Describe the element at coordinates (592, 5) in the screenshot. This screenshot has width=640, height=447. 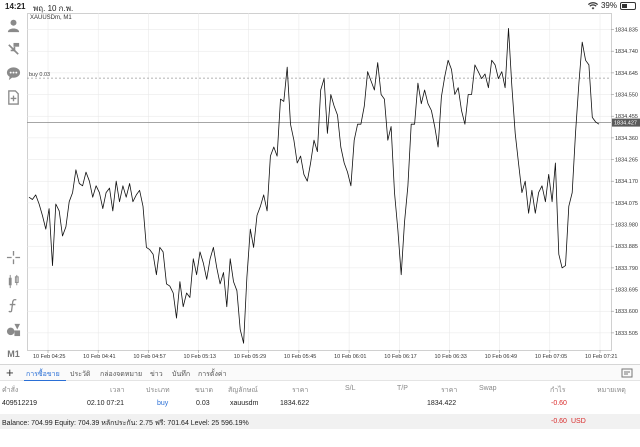
I see `wifi-icon` at that location.